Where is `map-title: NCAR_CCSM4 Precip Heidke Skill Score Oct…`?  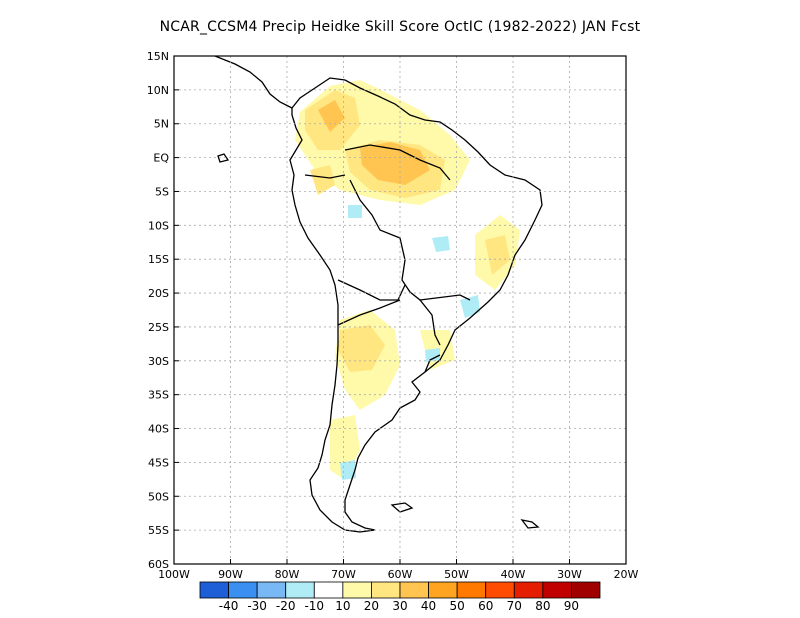
map-title: NCAR_CCSM4 Precip Heidke Skill Score Oct… is located at coordinates (400, 27).